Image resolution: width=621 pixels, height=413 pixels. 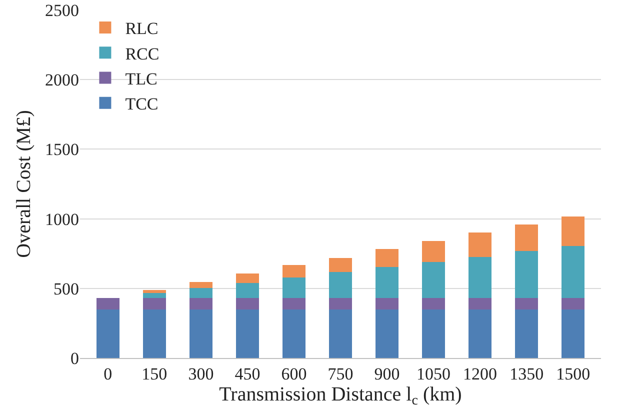 What do you see at coordinates (62, 80) in the screenshot?
I see `y-tick-label: 2000` at bounding box center [62, 80].